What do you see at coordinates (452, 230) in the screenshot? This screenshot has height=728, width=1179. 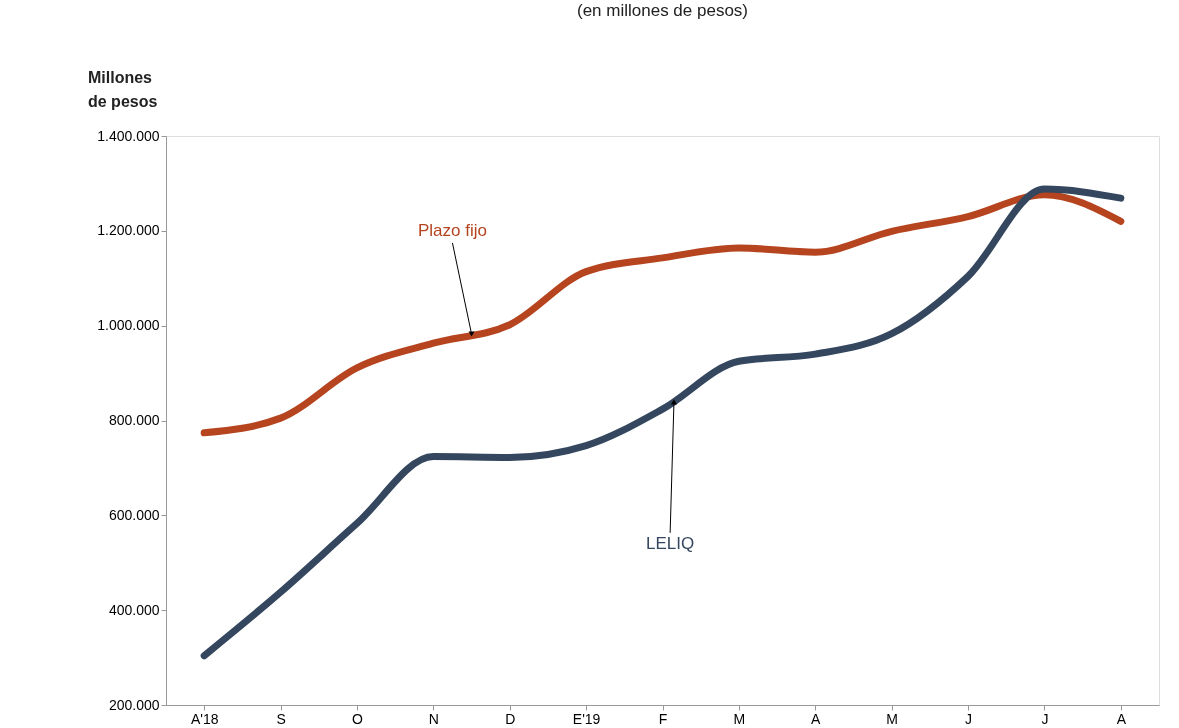 I see `text: Plazo fijo` at bounding box center [452, 230].